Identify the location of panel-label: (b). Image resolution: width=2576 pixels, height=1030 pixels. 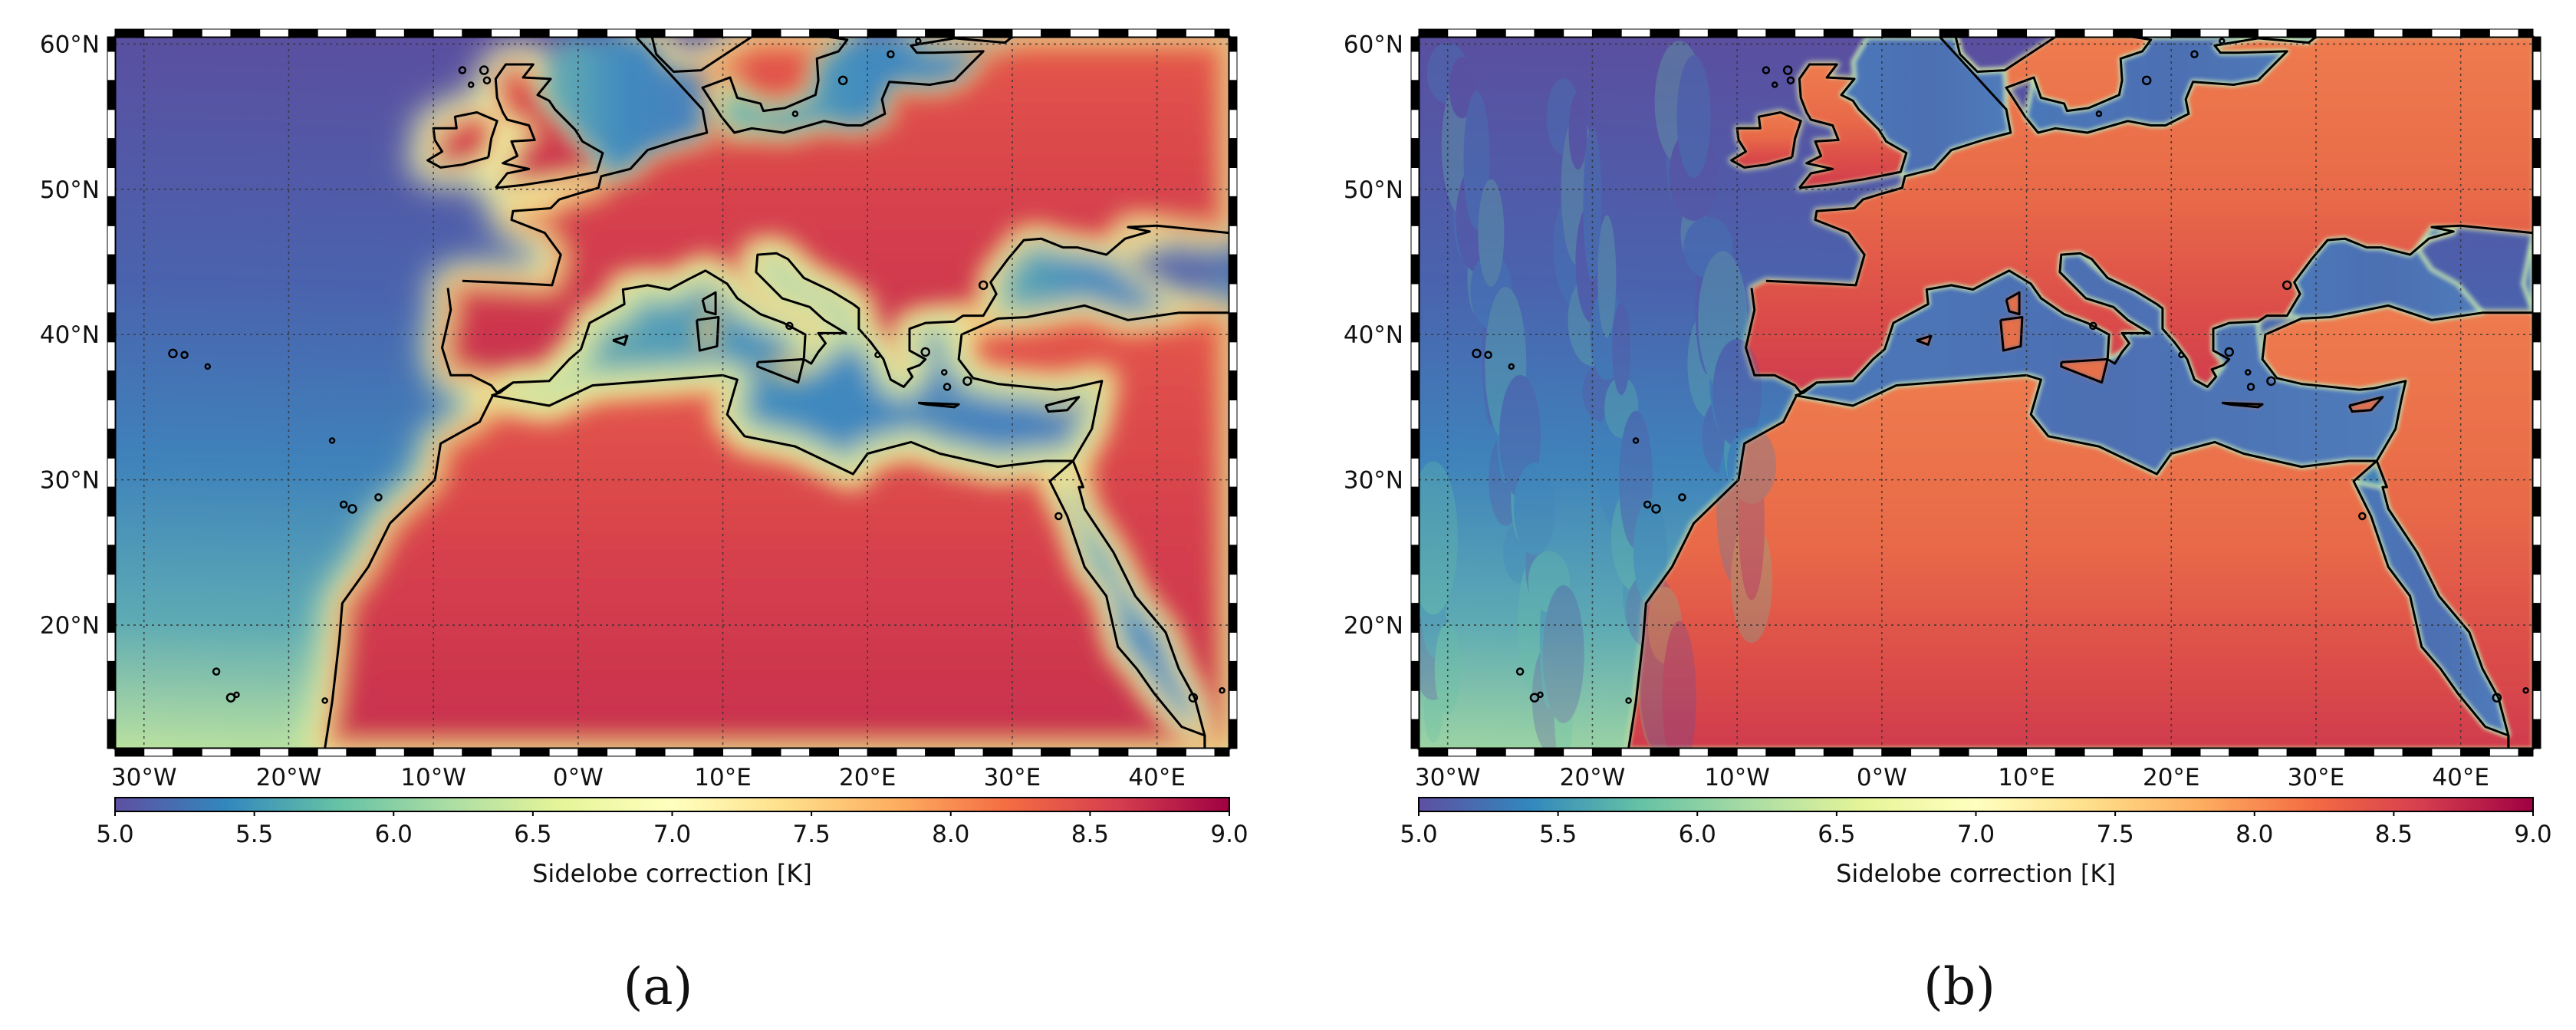
(1959, 986).